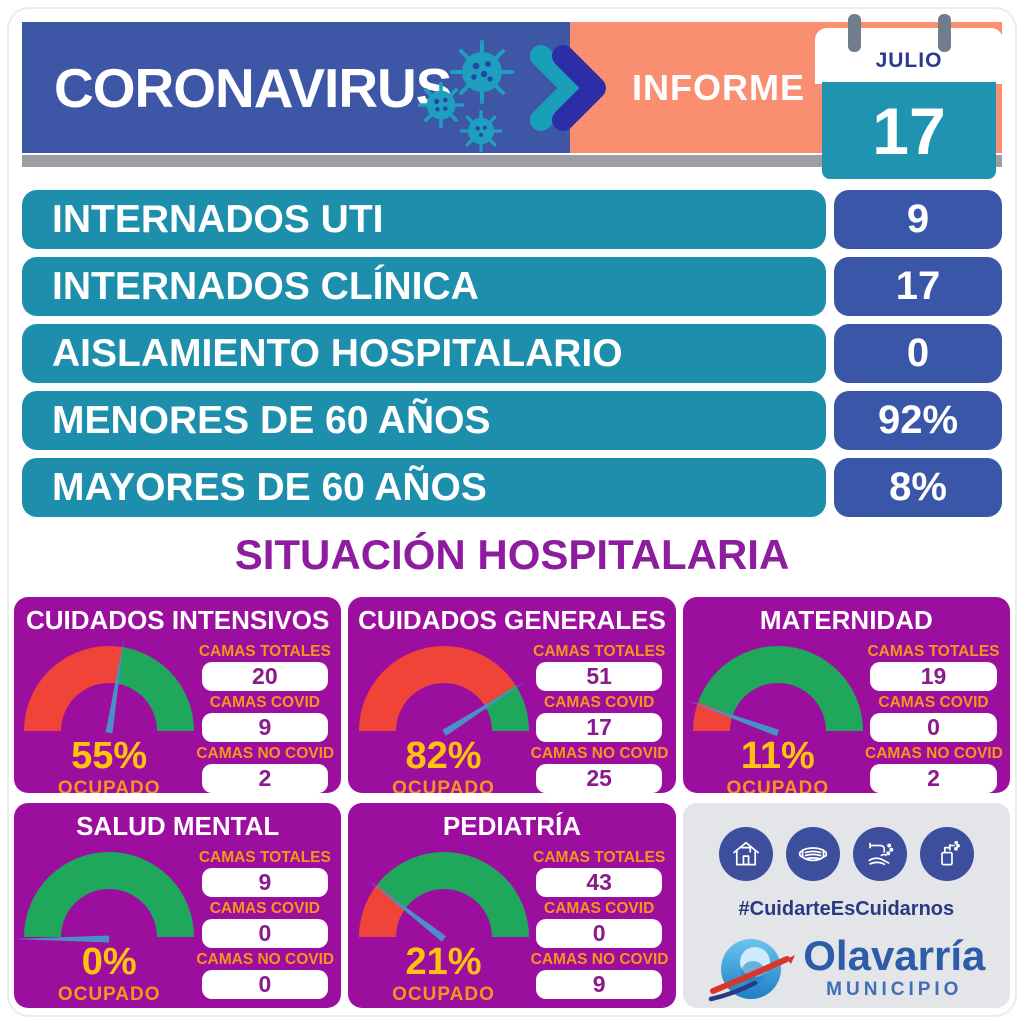 The image size is (1024, 1024). I want to click on logo-name: Olavarría, so click(894, 955).